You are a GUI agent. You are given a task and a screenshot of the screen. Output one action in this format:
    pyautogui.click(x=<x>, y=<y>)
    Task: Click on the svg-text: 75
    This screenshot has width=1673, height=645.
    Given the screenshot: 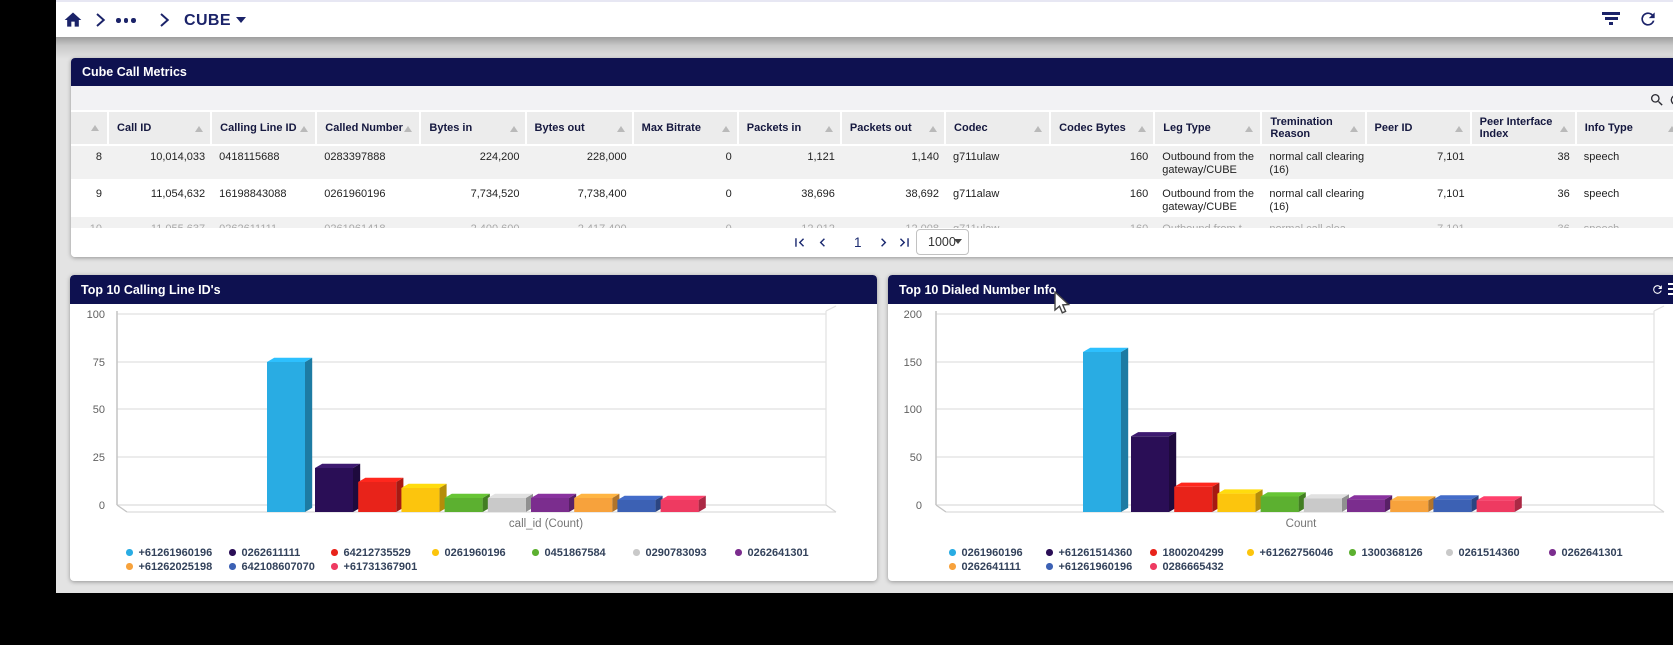 What is the action you would take?
    pyautogui.click(x=99, y=363)
    